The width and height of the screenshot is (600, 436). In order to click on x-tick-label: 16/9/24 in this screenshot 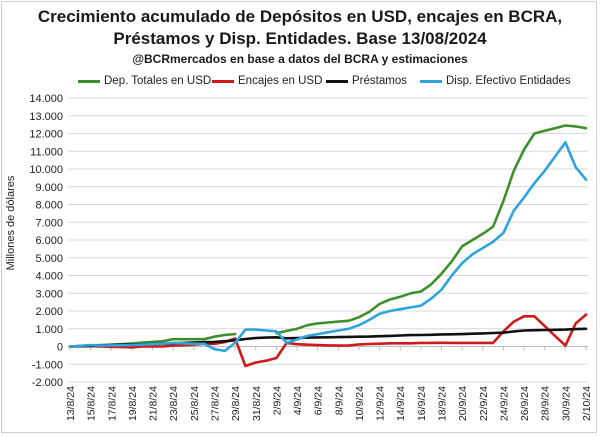, I will do `click(422, 403)`.